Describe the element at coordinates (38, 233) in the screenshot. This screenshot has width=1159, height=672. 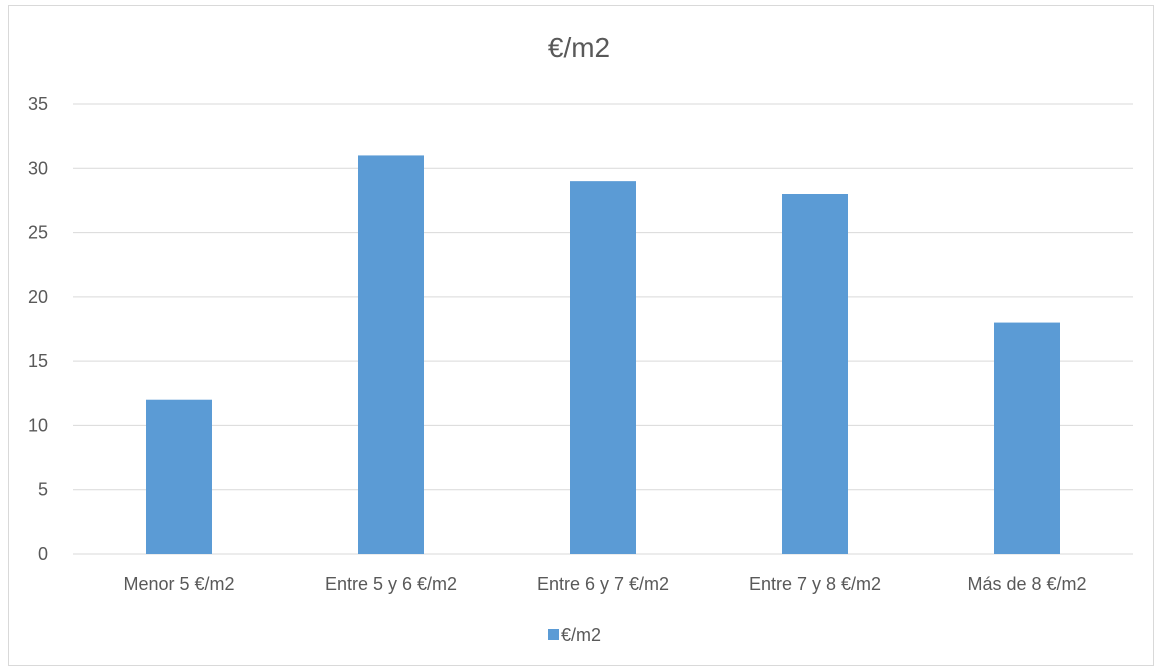
I see `y-tick-label: 25` at that location.